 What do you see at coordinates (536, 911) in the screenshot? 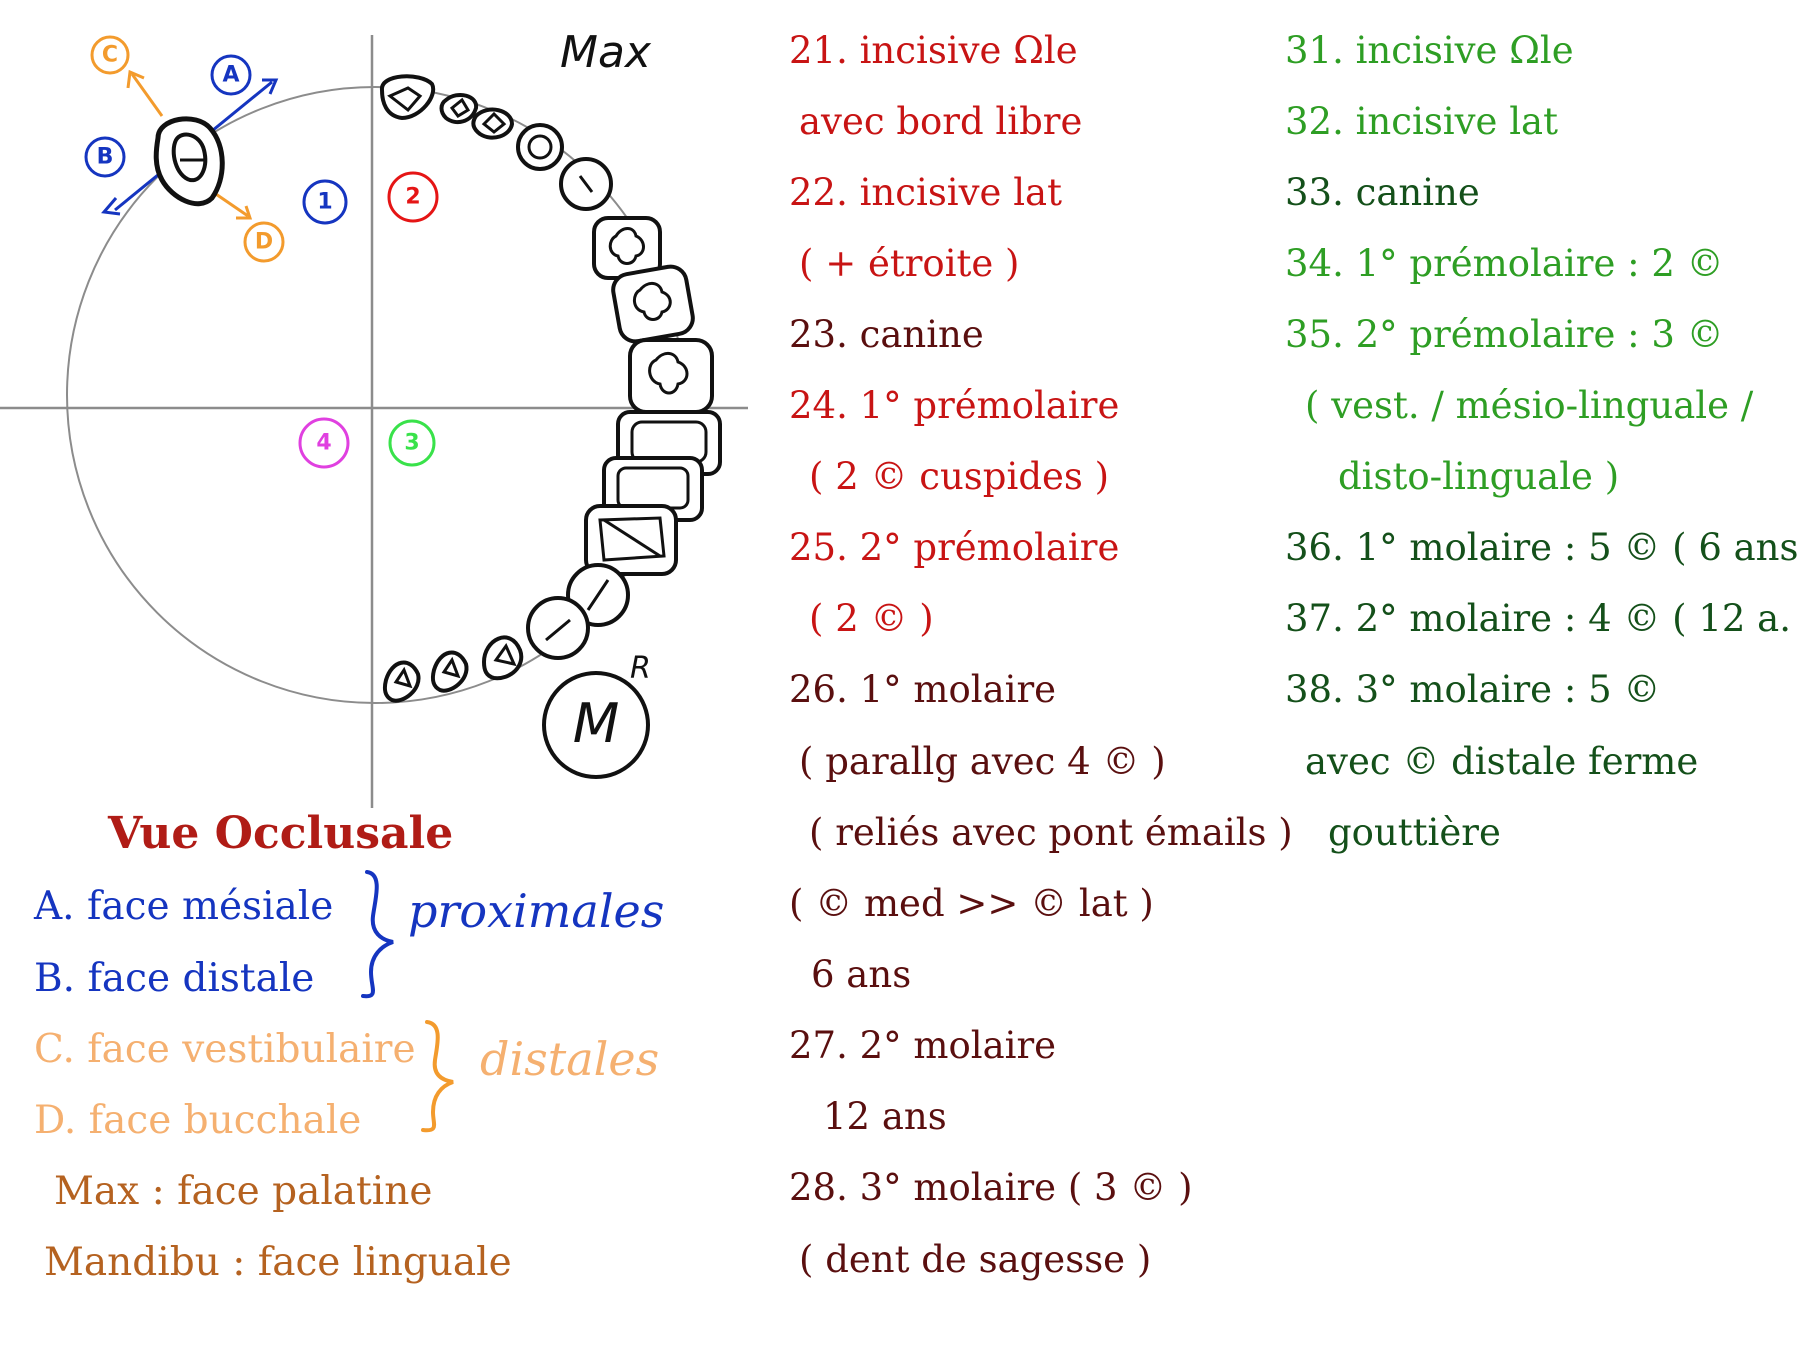
I see `note-proximales: proximales` at bounding box center [536, 911].